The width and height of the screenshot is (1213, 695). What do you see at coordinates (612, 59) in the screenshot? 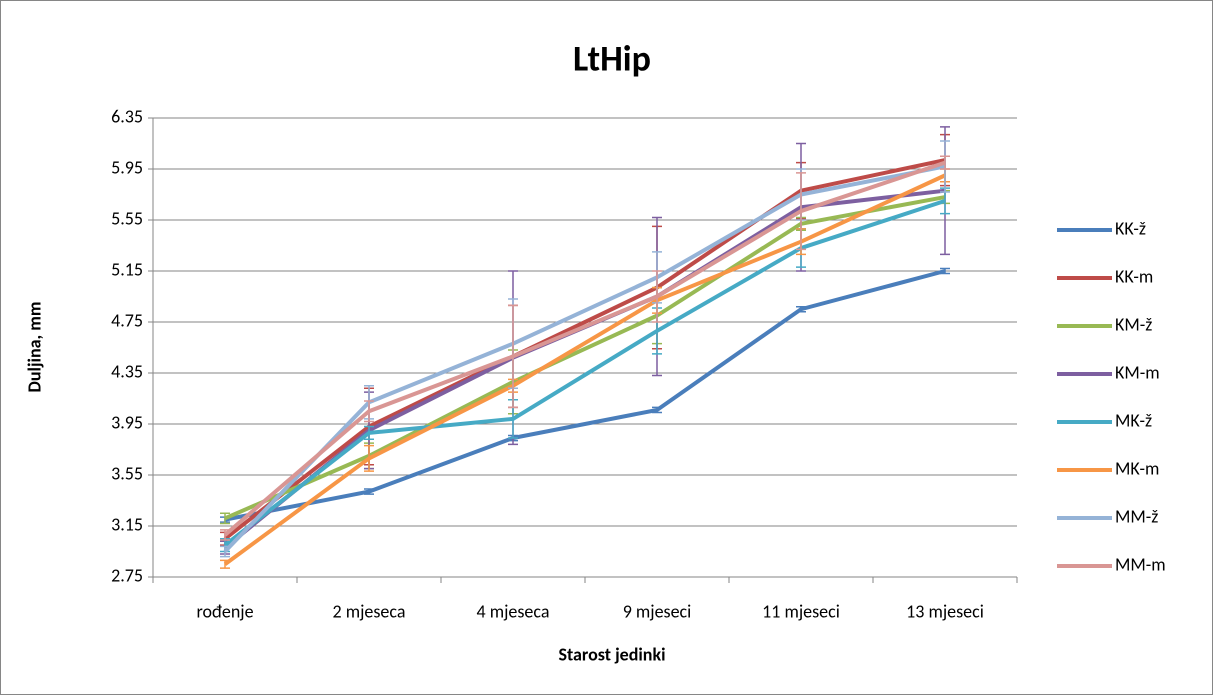
I see `chart-title: LtHip` at bounding box center [612, 59].